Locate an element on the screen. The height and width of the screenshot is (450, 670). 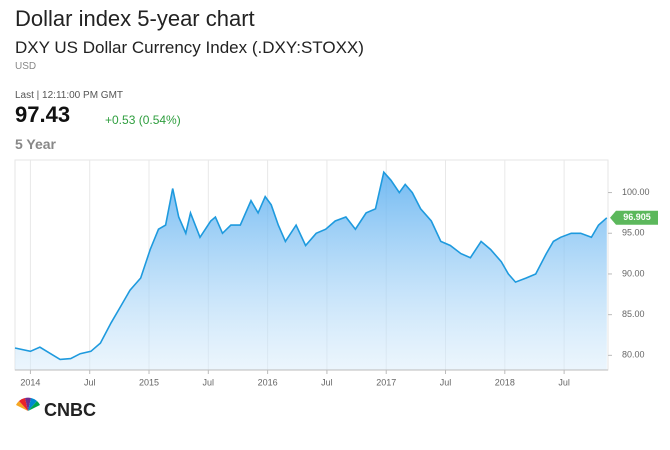
last-value-label: 96.905 is located at coordinates (637, 217).